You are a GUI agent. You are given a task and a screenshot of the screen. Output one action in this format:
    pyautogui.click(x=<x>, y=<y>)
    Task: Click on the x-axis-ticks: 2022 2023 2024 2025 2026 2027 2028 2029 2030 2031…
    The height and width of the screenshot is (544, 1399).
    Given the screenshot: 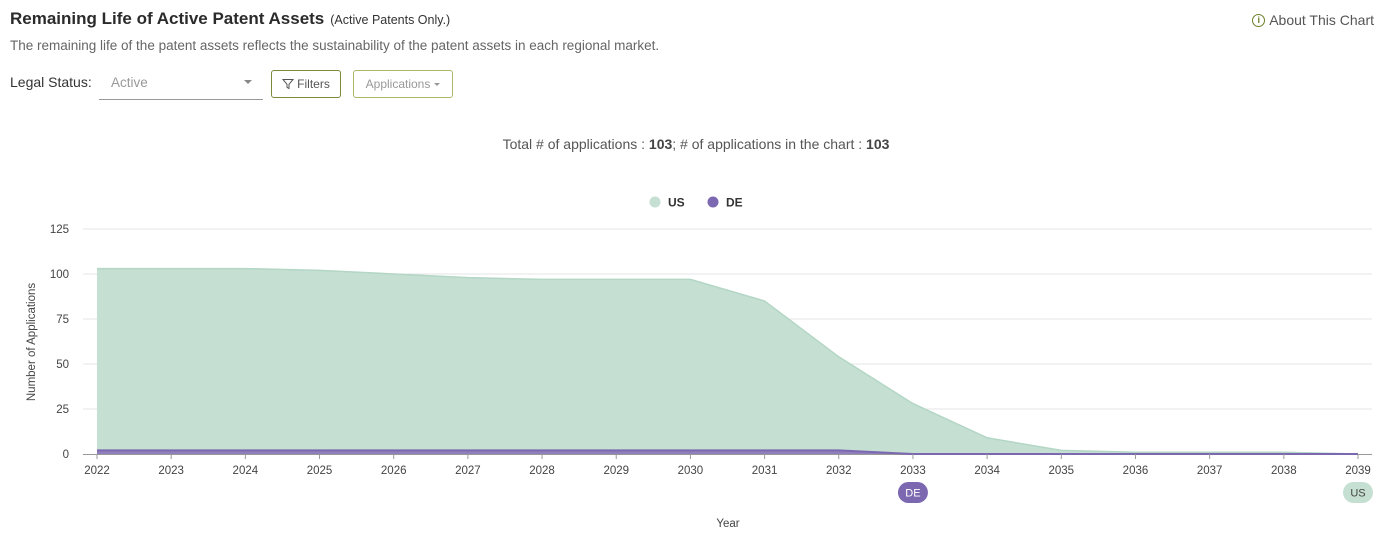 What is the action you would take?
    pyautogui.click(x=727, y=465)
    